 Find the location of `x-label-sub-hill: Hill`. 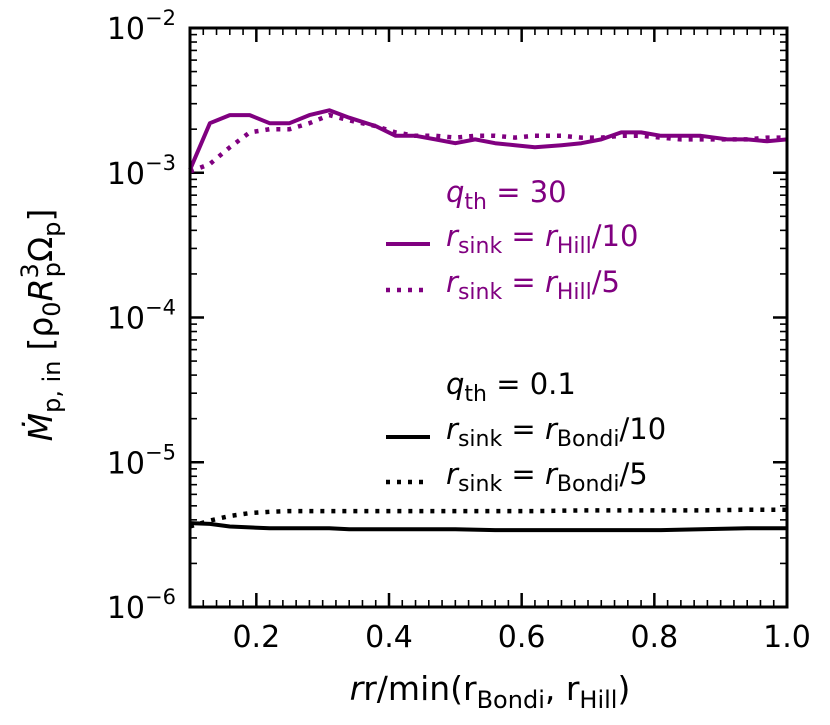

x-label-sub-hill: Hill is located at coordinates (598, 700).